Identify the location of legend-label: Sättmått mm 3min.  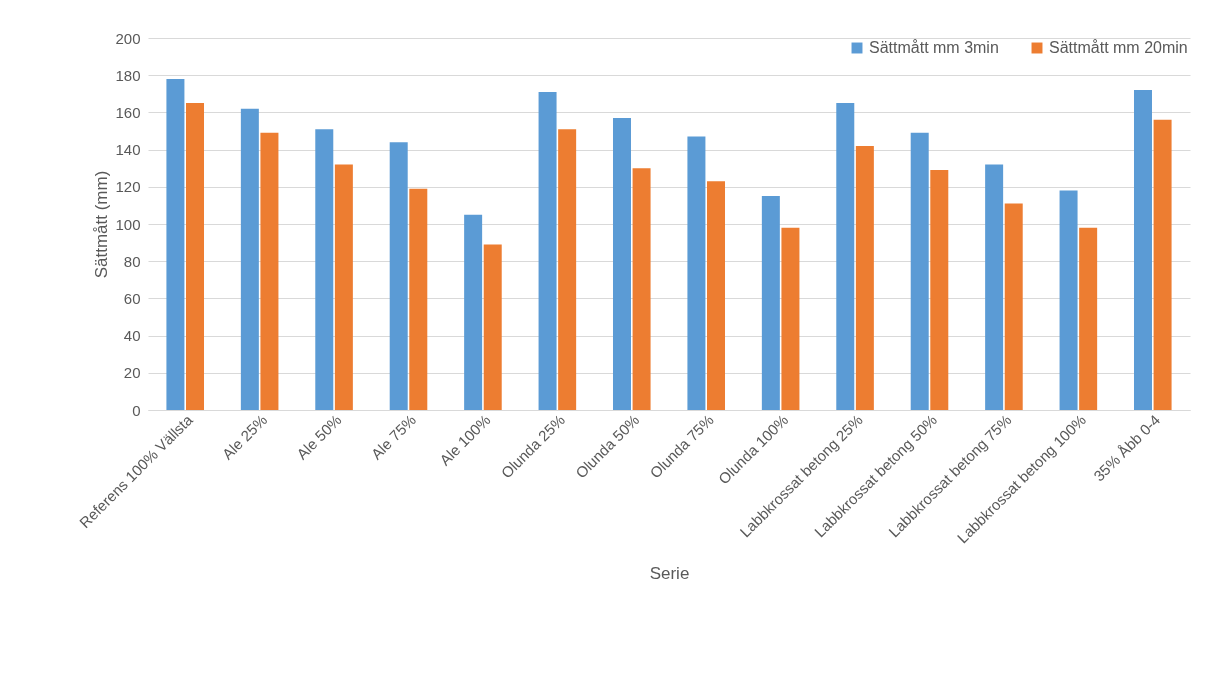
(934, 47).